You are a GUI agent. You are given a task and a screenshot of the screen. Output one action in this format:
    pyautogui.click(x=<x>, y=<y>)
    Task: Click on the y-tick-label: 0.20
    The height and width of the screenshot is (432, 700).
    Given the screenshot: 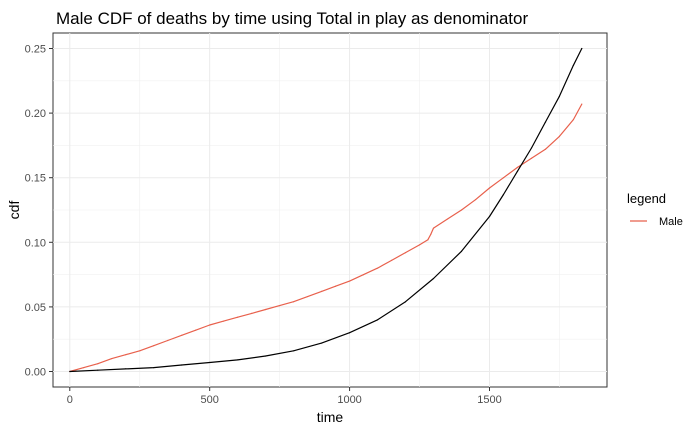 What is the action you would take?
    pyautogui.click(x=35, y=114)
    